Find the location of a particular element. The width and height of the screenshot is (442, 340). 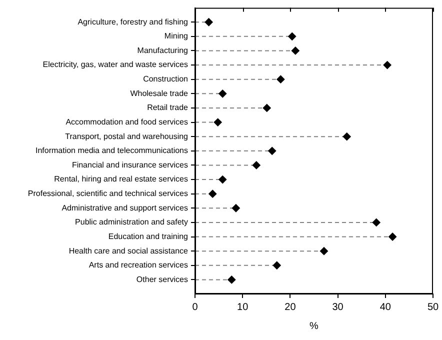

y-tick-label: Education and training is located at coordinates (148, 236).